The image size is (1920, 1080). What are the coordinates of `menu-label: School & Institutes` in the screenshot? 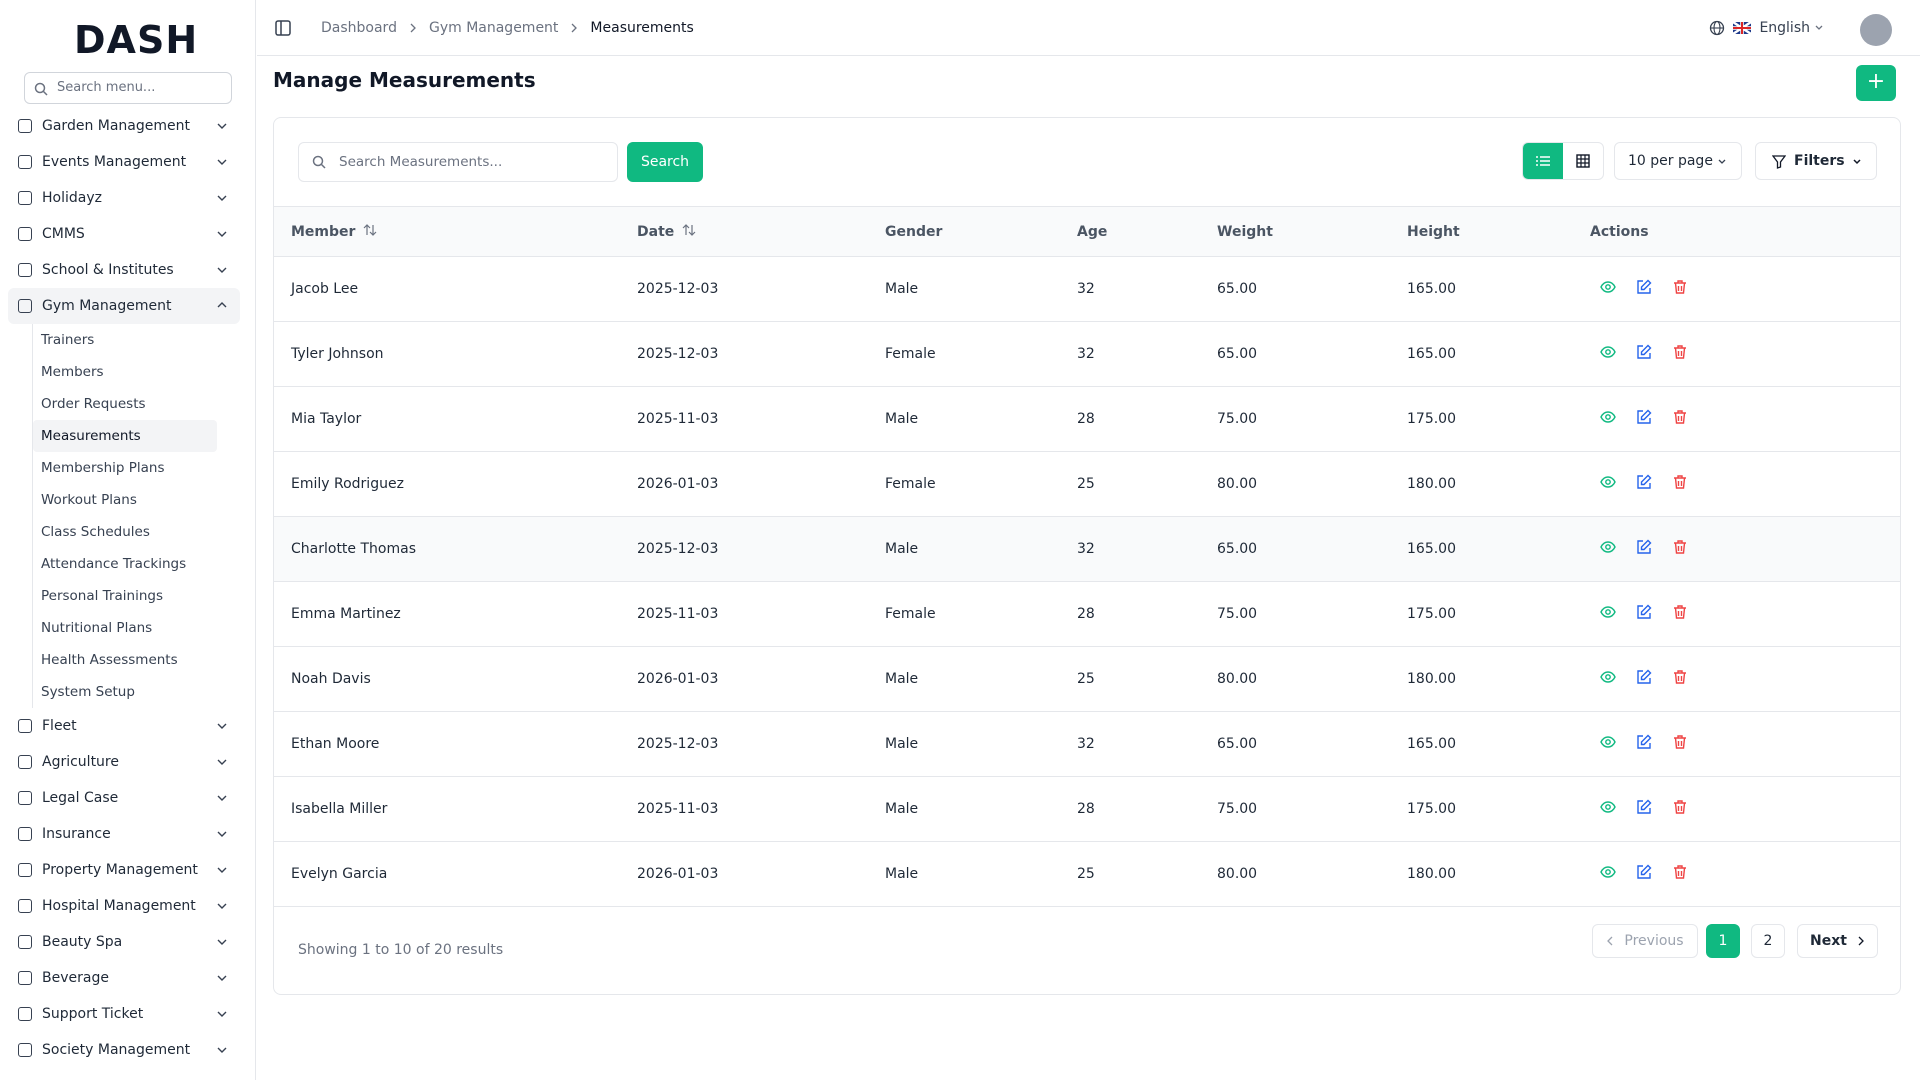 It's located at (108, 270).